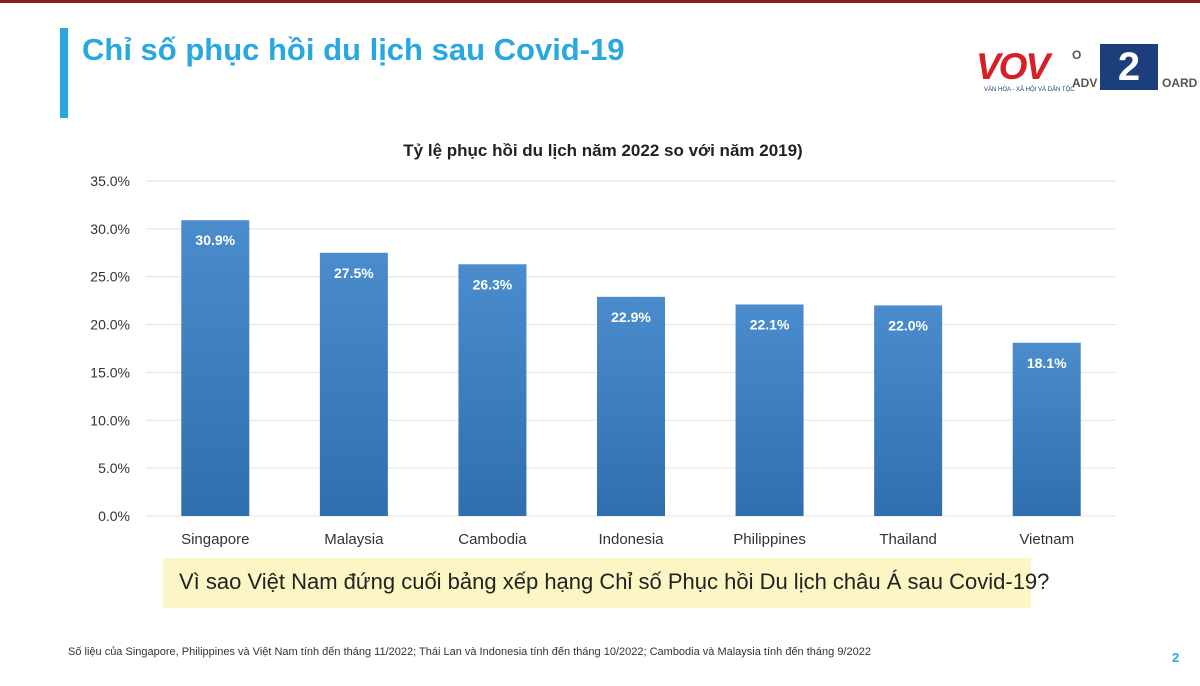 This screenshot has height=686, width=1200. Describe the element at coordinates (110, 420) in the screenshot. I see `y-tick-label: 10.0%` at that location.